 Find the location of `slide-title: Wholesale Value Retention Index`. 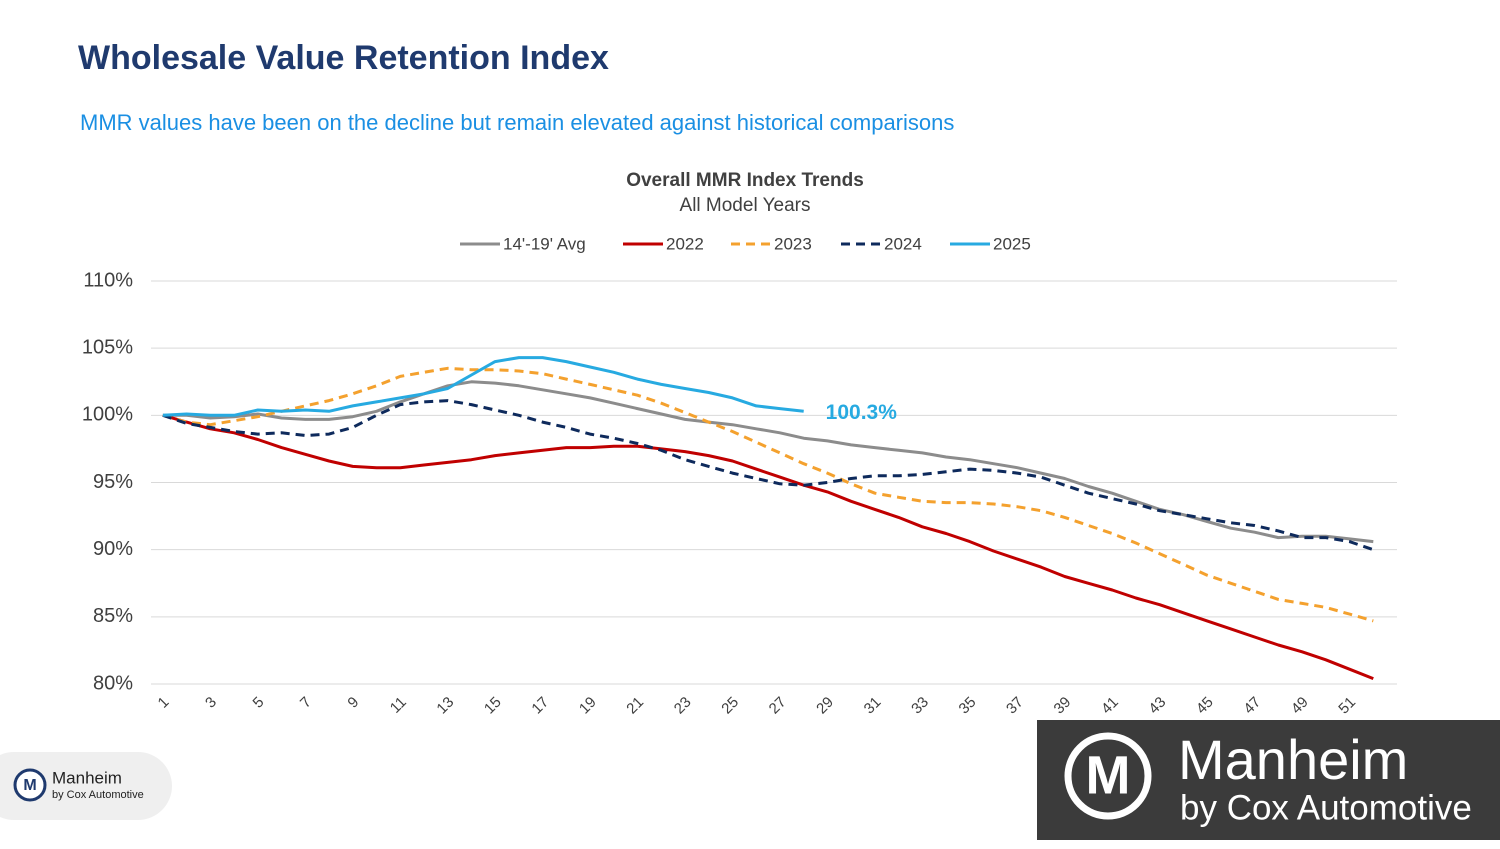

slide-title: Wholesale Value Retention Index is located at coordinates (343, 58).